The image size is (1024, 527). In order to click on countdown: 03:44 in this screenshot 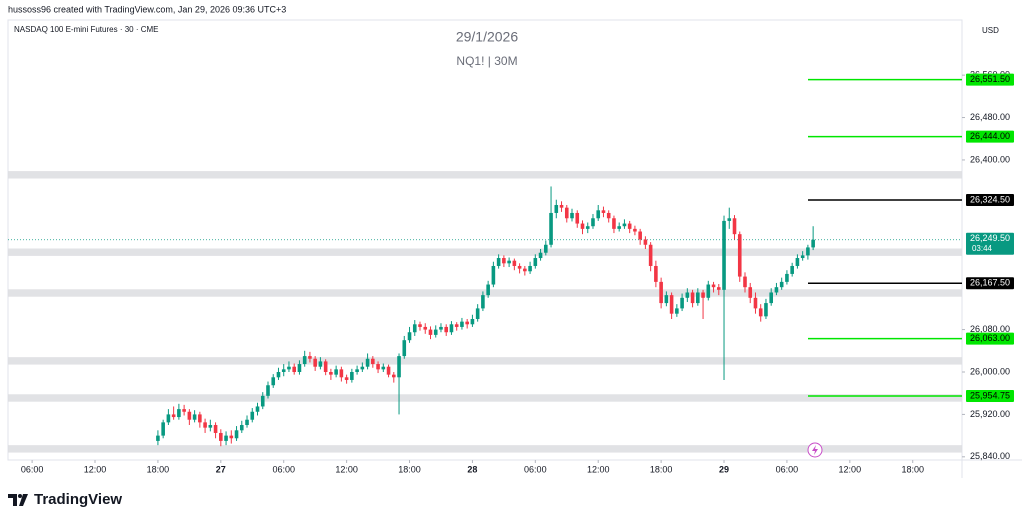, I will do `click(982, 248)`.